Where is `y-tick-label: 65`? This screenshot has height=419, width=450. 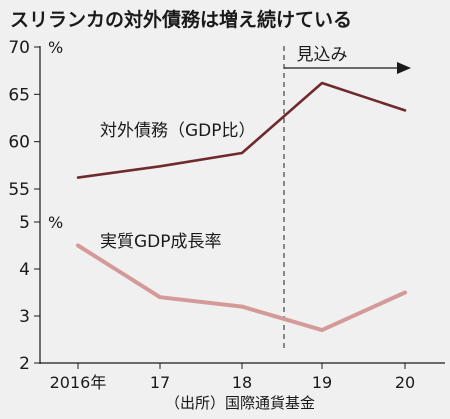 y-tick-label: 65 is located at coordinates (19, 95).